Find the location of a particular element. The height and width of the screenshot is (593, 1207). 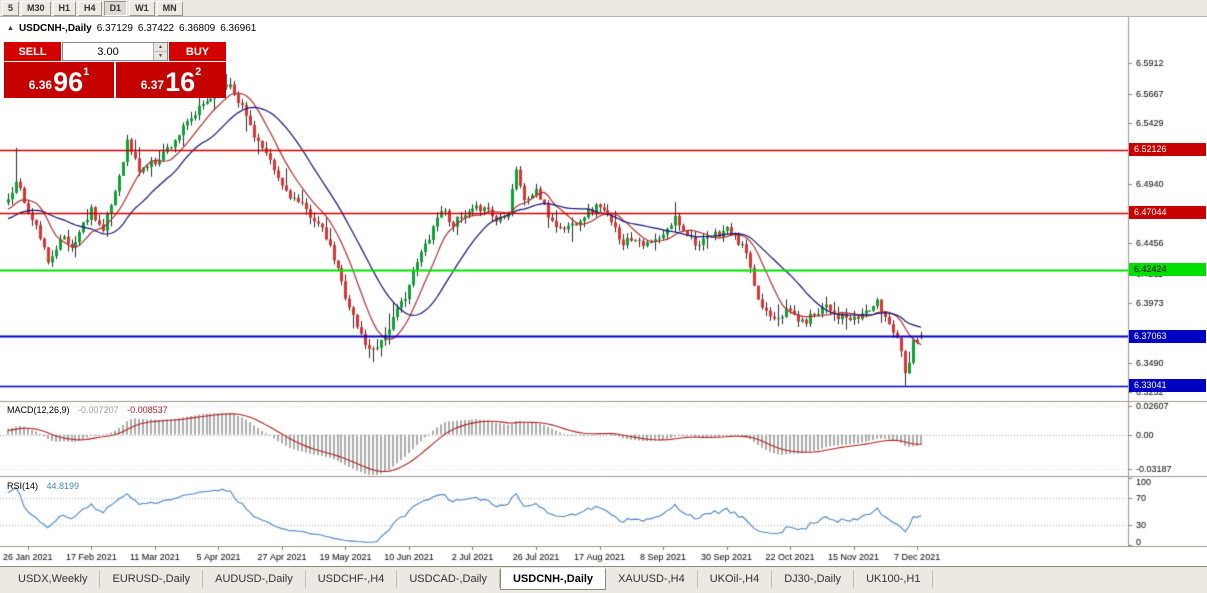

buy-button: BUY is located at coordinates (197, 51).